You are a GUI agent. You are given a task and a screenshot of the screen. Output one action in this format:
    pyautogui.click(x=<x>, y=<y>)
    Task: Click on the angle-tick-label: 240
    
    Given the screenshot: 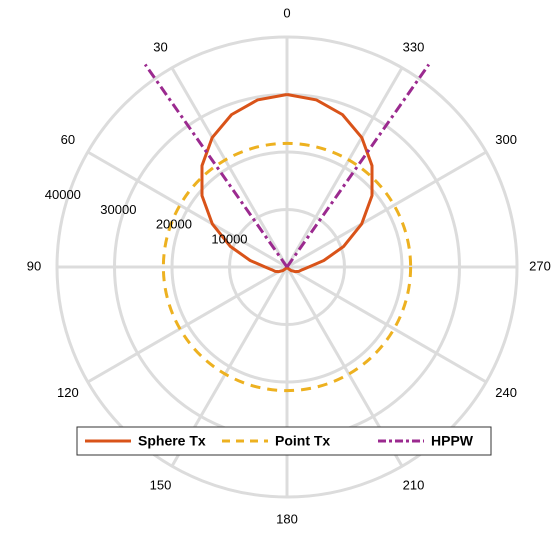 What is the action you would take?
    pyautogui.click(x=506, y=392)
    